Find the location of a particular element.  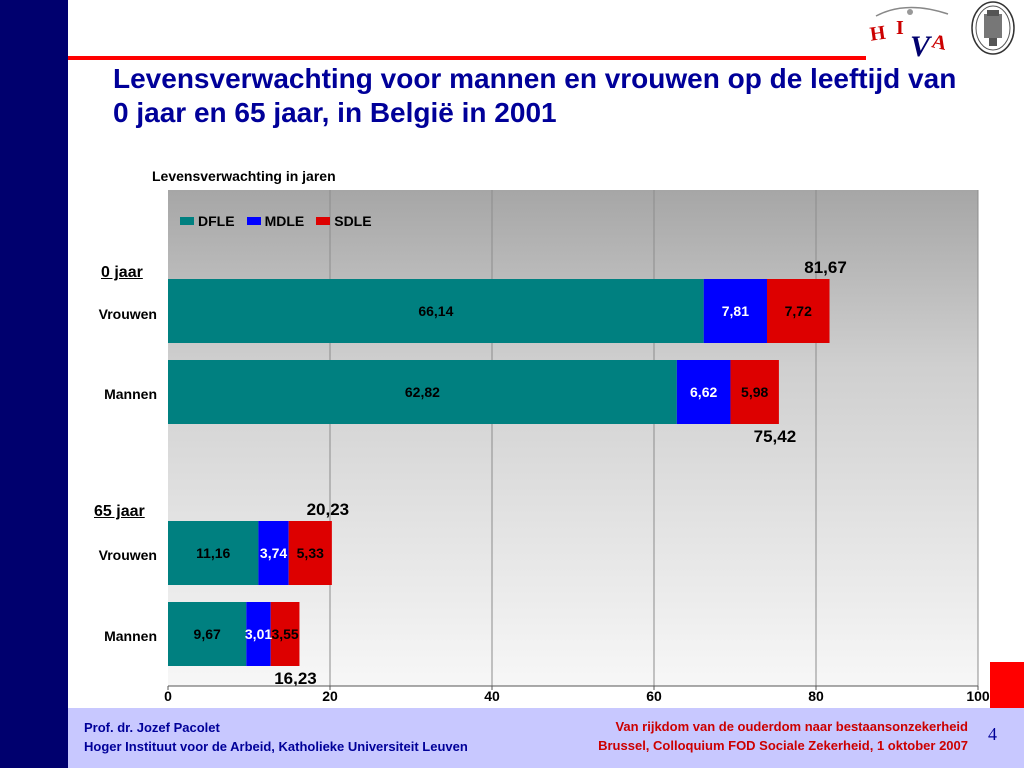

legend: DFLE MDLE SDLE is located at coordinates (276, 221).